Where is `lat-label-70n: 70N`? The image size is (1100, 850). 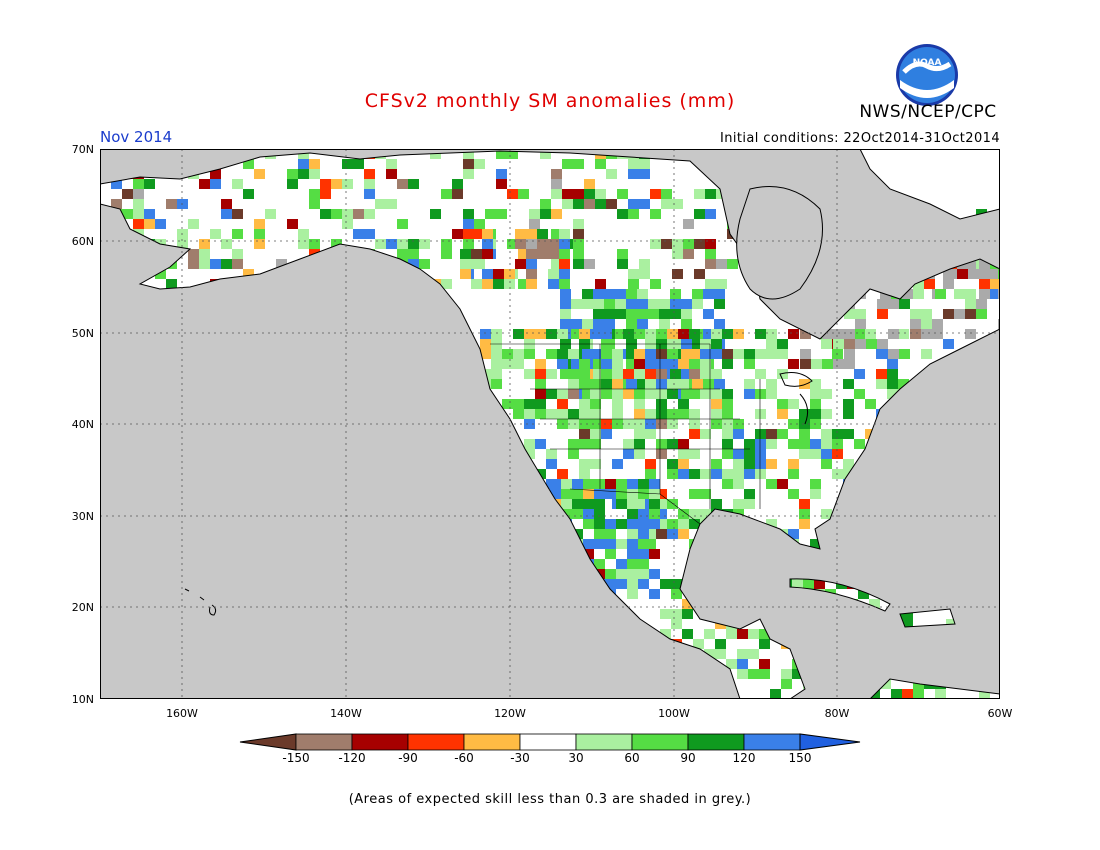
lat-label-70n: 70N is located at coordinates (82, 149).